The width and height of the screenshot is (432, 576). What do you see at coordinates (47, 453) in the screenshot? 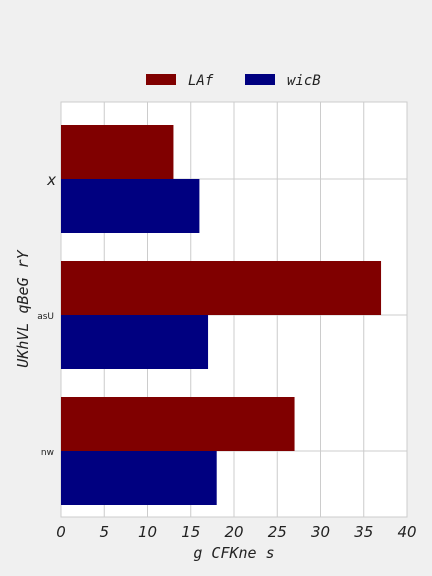
I see `y-tick-label: nw` at bounding box center [47, 453].